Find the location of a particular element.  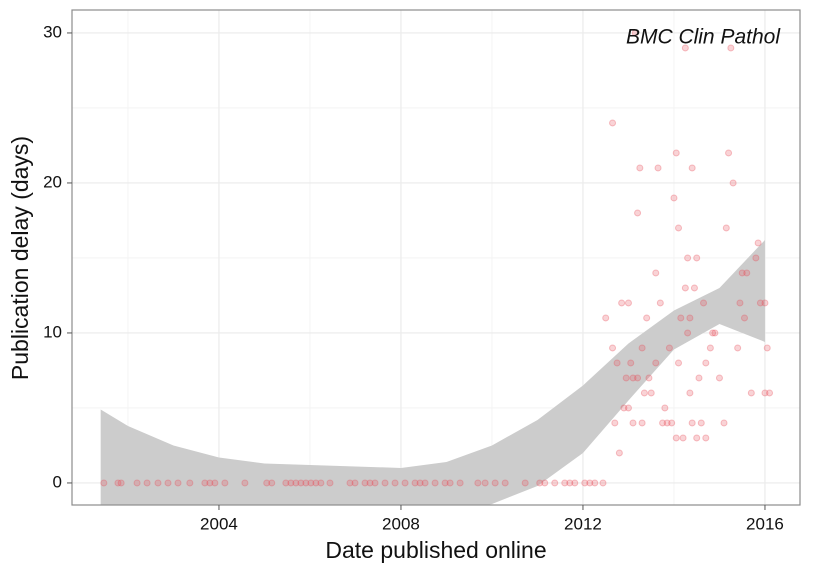

x-tick-label: 2004 is located at coordinates (219, 523).